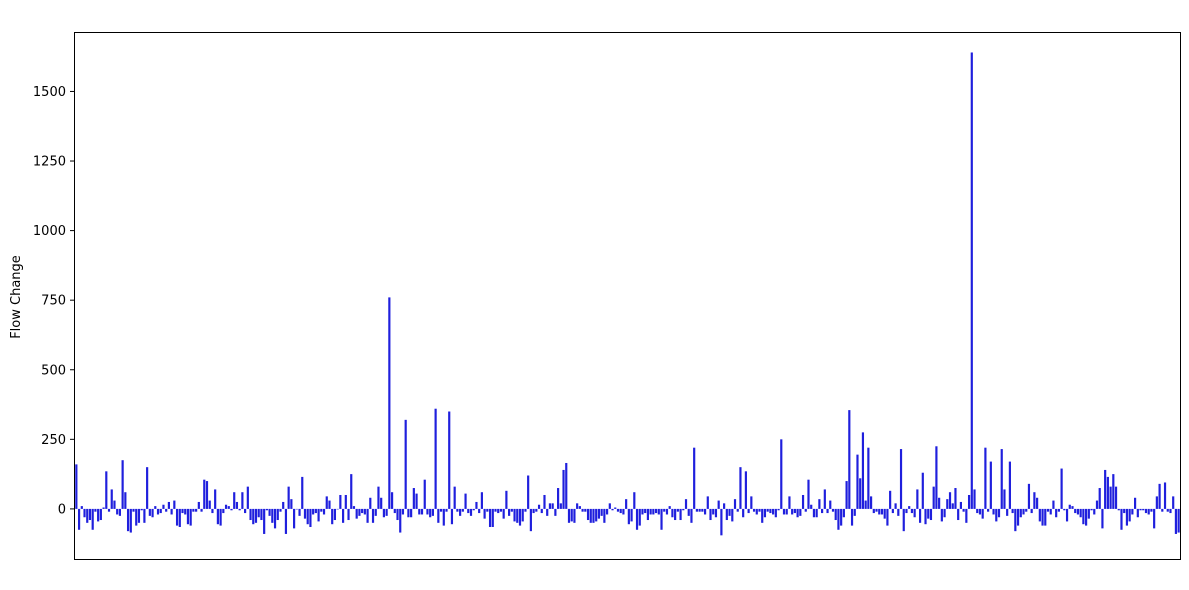 This screenshot has height=590, width=1189. What do you see at coordinates (54, 301) in the screenshot?
I see `y-axis: 0 250 500 750 1000 1250 1500` at bounding box center [54, 301].